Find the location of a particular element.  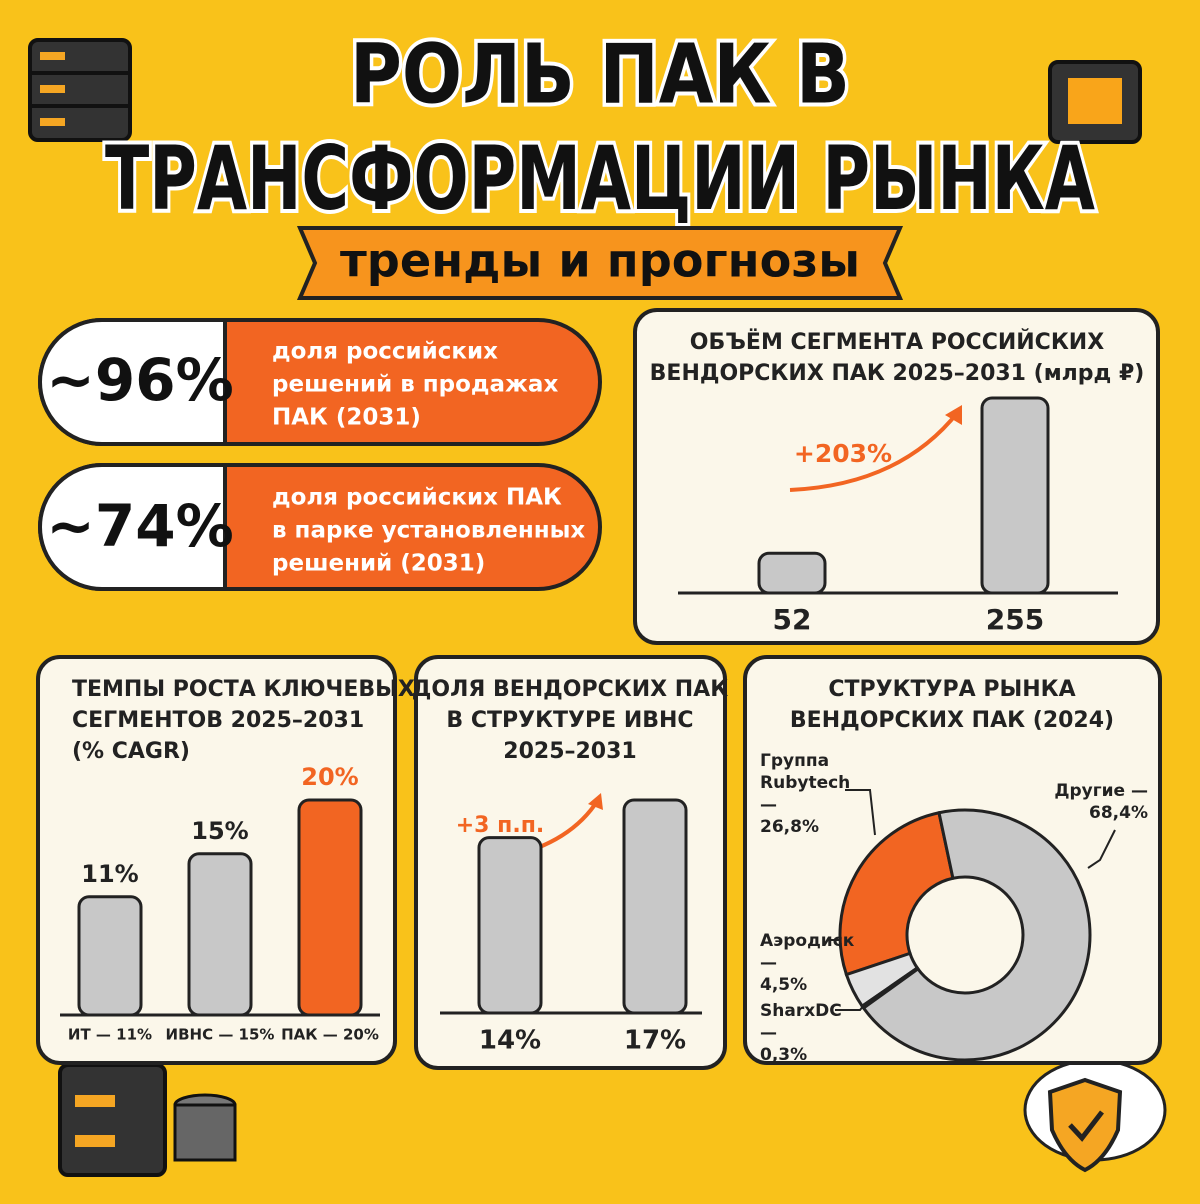

subtitle-ribbon is located at coordinates (600, 263).